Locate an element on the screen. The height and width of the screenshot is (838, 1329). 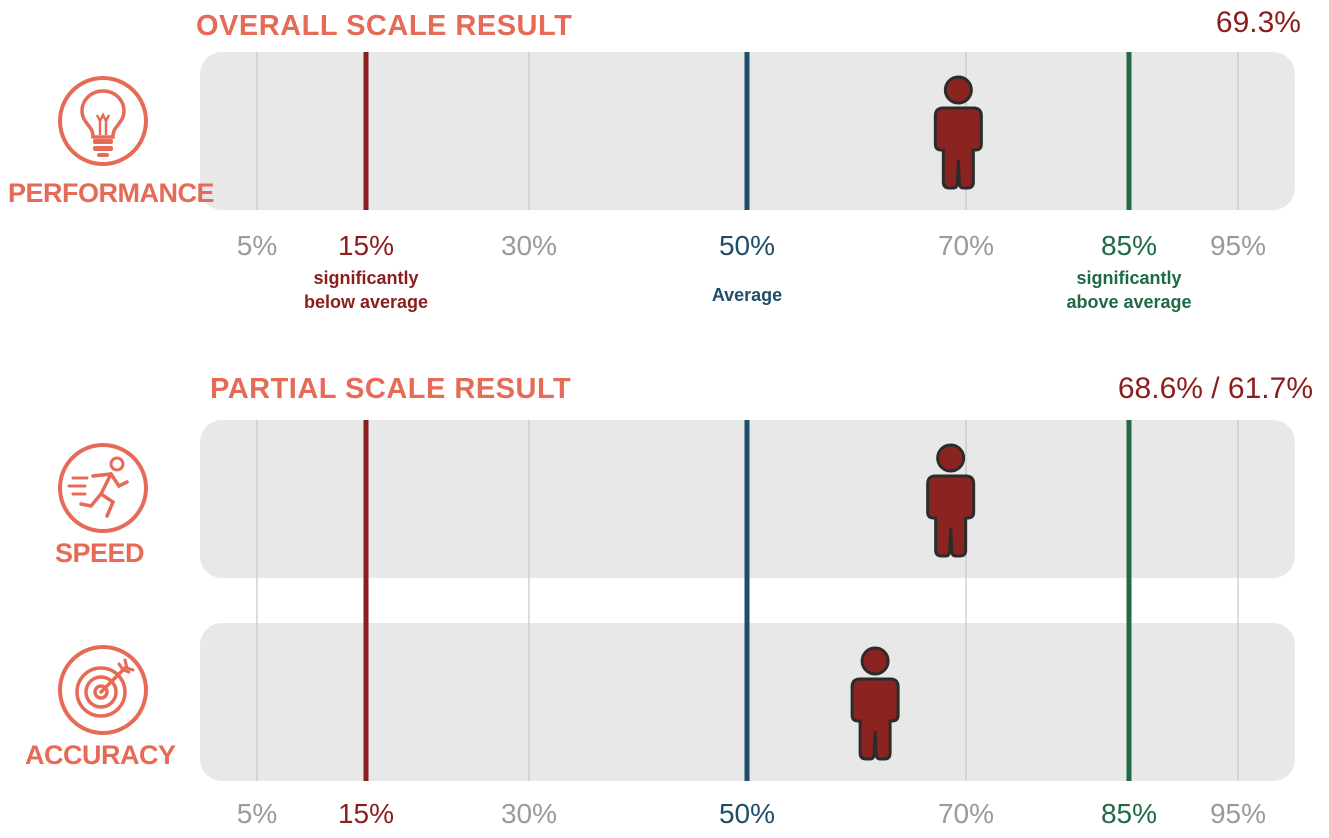
top-tick-85: 85% is located at coordinates (1129, 245).